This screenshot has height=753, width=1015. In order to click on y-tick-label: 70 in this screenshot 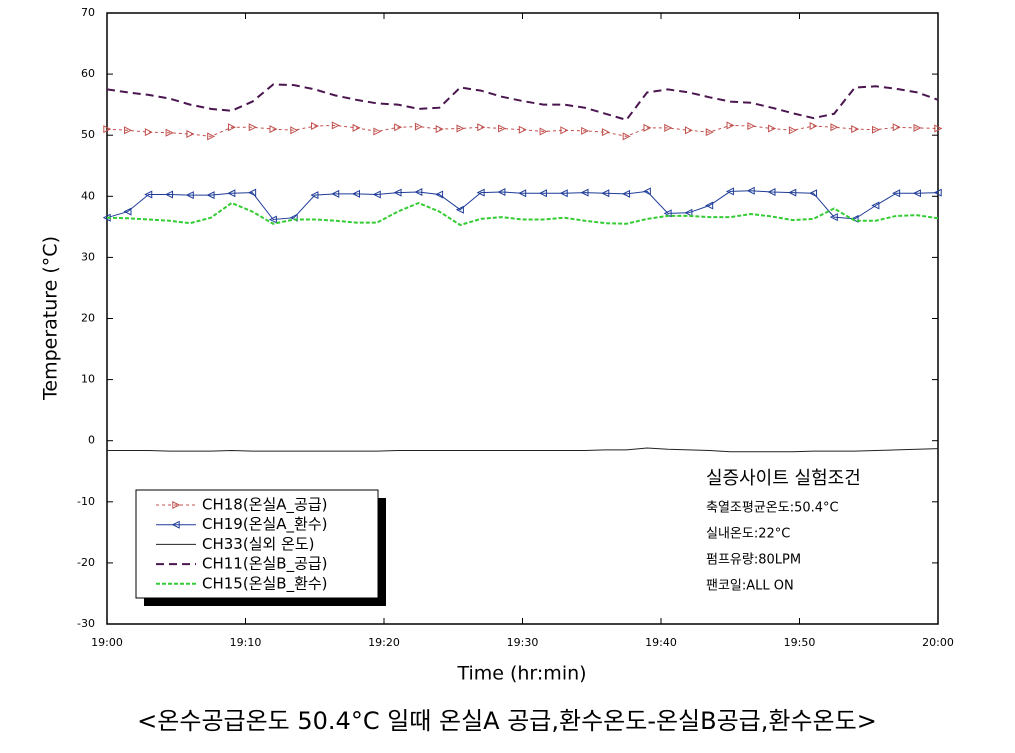, I will do `click(88, 12)`.